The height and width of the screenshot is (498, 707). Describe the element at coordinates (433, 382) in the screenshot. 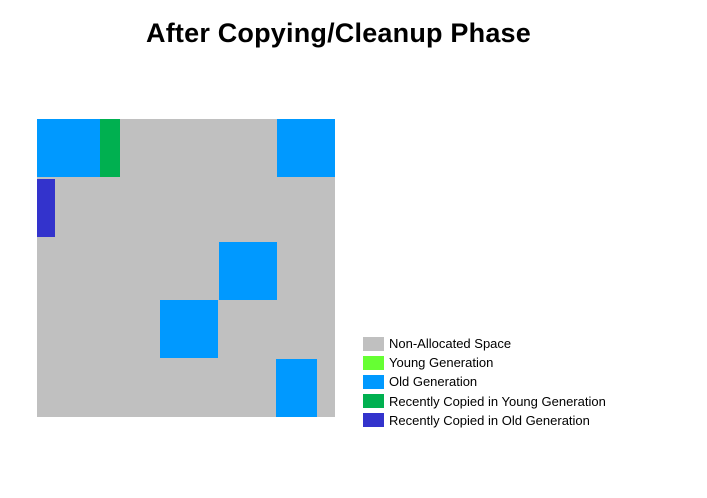

I see `legend-label: Old Generation` at that location.